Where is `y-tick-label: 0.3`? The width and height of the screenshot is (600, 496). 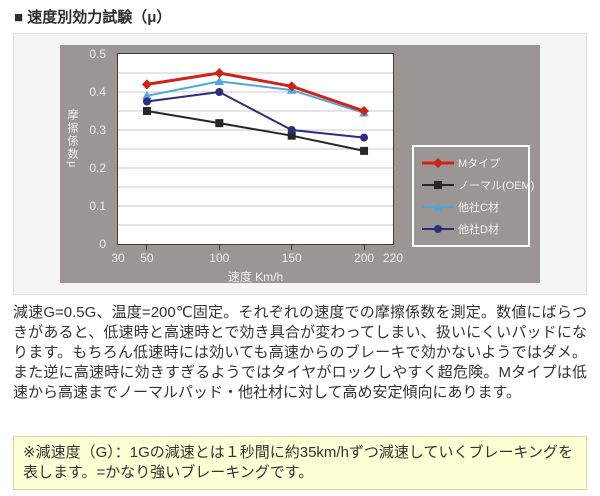
y-tick-label: 0.3 is located at coordinates (97, 130).